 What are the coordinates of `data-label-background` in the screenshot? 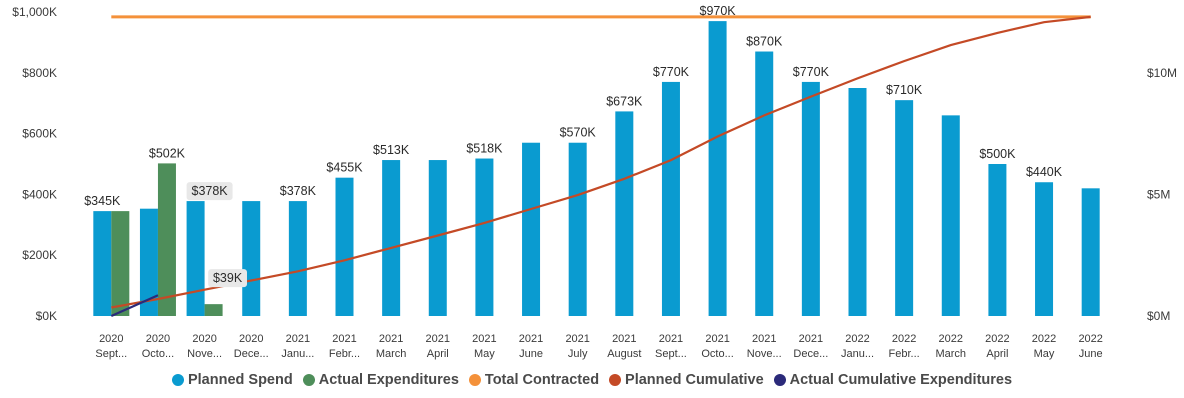 It's located at (227, 278).